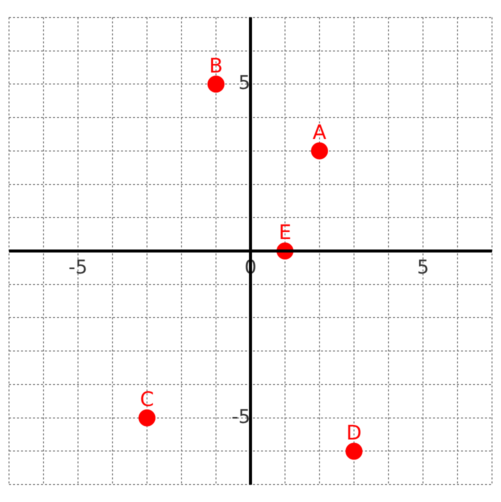 This screenshot has width=501, height=502. I want to click on annotation: A, so click(319, 132).